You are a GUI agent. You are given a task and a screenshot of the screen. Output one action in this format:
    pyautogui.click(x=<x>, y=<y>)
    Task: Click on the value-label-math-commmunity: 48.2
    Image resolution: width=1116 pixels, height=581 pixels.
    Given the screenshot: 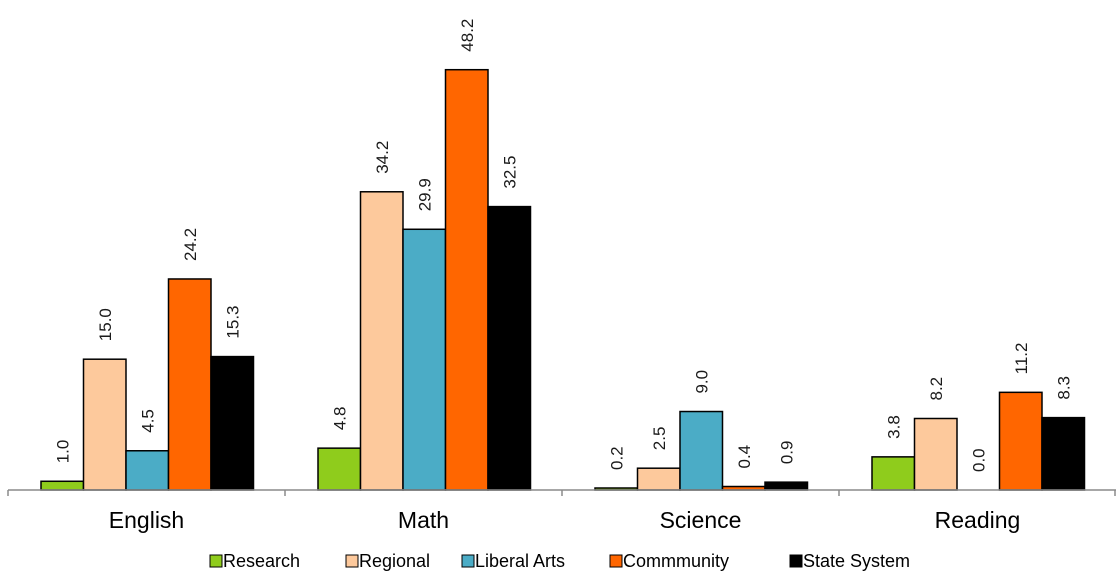 What is the action you would take?
    pyautogui.click(x=467, y=35)
    